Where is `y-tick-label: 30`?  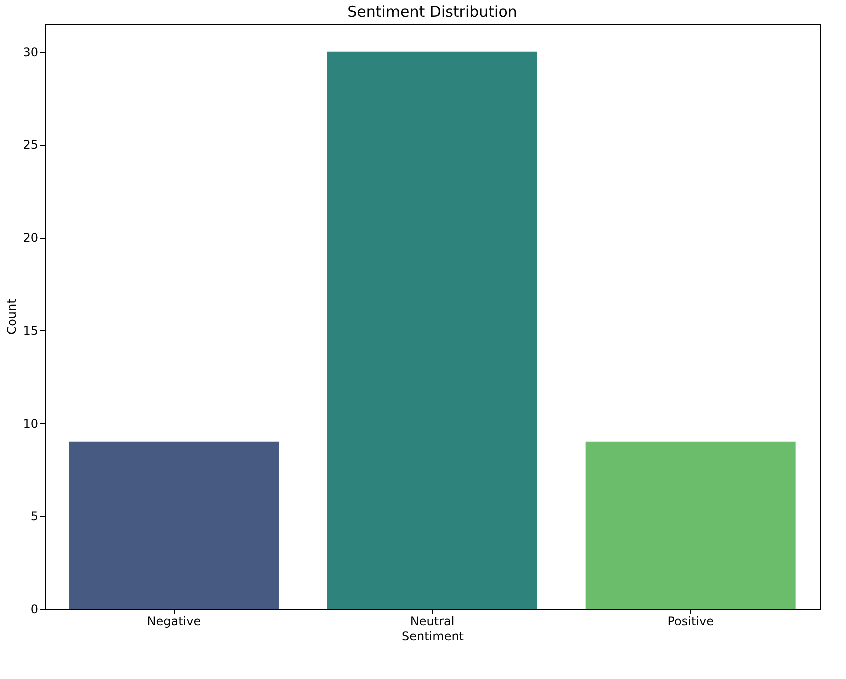
y-tick-label: 30 is located at coordinates (30, 52).